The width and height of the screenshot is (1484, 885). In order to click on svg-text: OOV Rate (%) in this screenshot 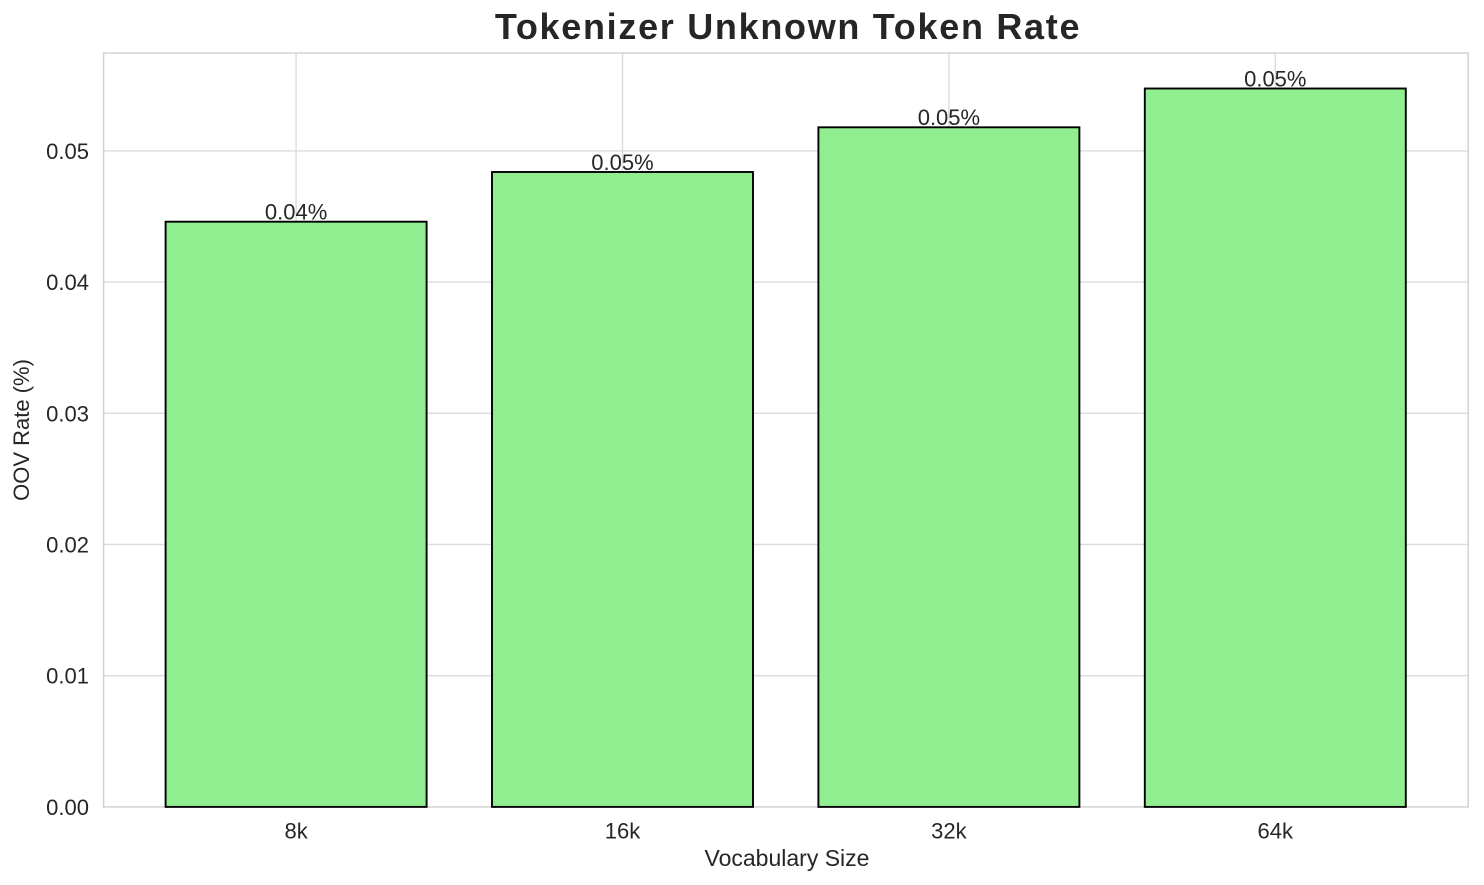, I will do `click(21, 430)`.